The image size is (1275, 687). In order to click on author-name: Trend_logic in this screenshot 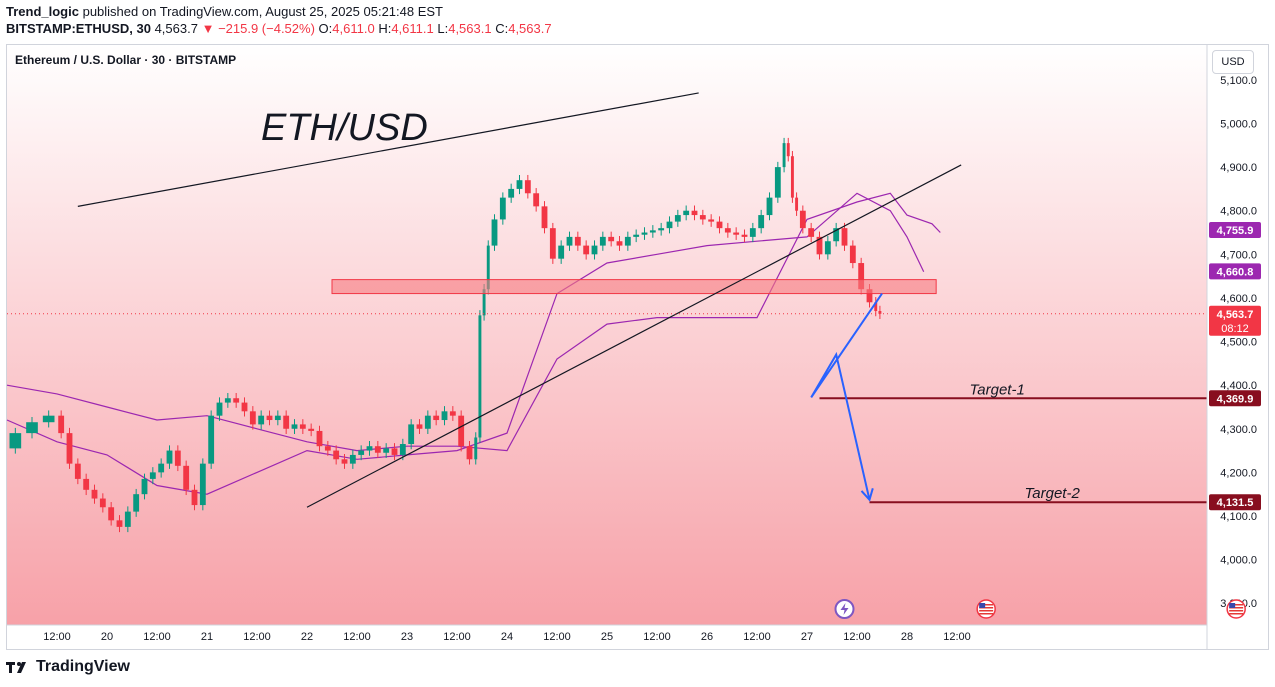, I will do `click(42, 11)`.